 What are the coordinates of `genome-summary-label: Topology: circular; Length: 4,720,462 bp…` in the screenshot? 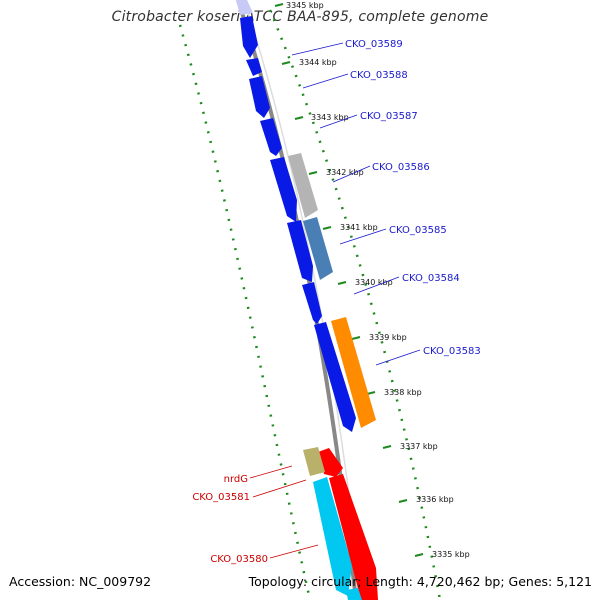 It's located at (420, 581).